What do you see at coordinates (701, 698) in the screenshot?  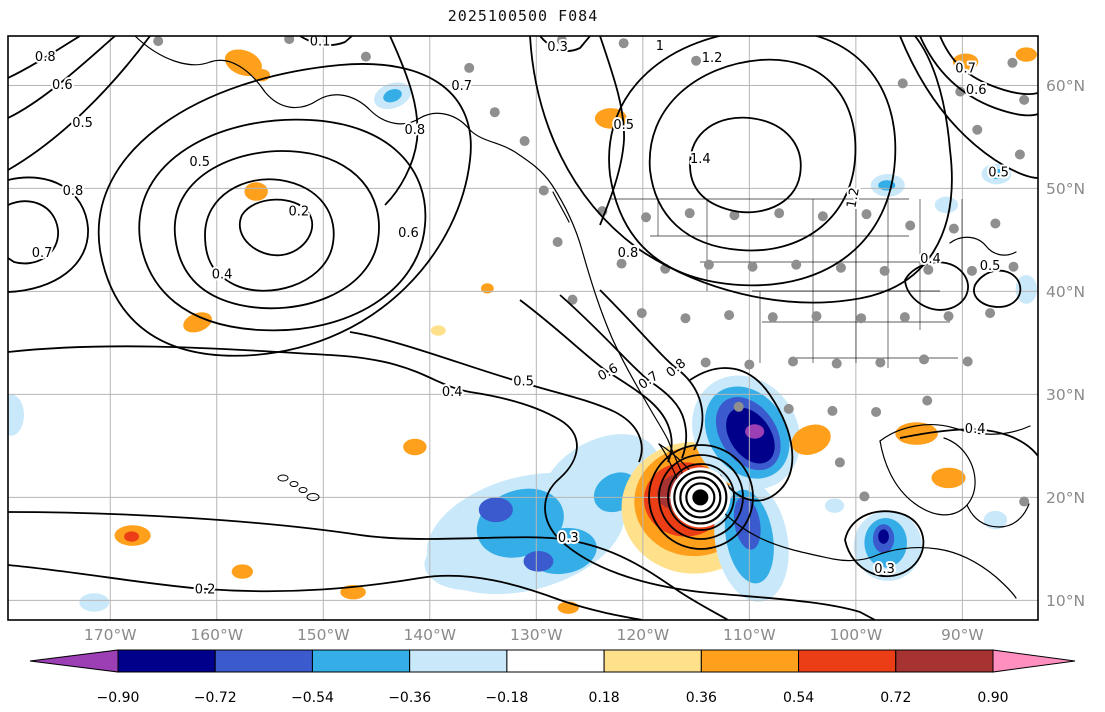 I see `colorbar-tick-label: 0.36` at bounding box center [701, 698].